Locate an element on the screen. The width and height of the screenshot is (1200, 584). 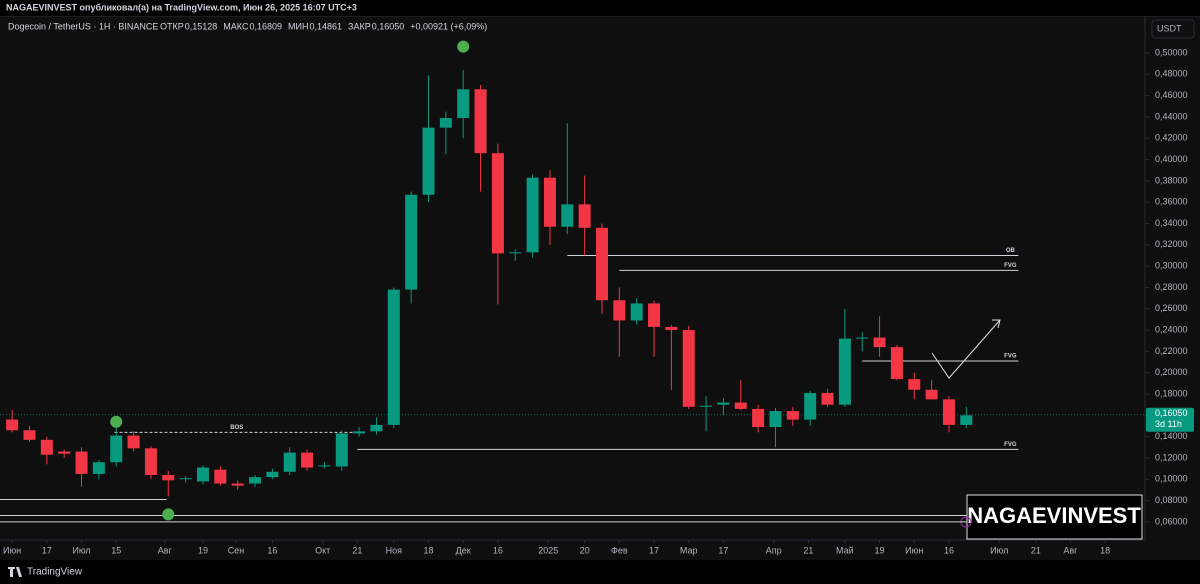
marker-dot is located at coordinates (168, 514).